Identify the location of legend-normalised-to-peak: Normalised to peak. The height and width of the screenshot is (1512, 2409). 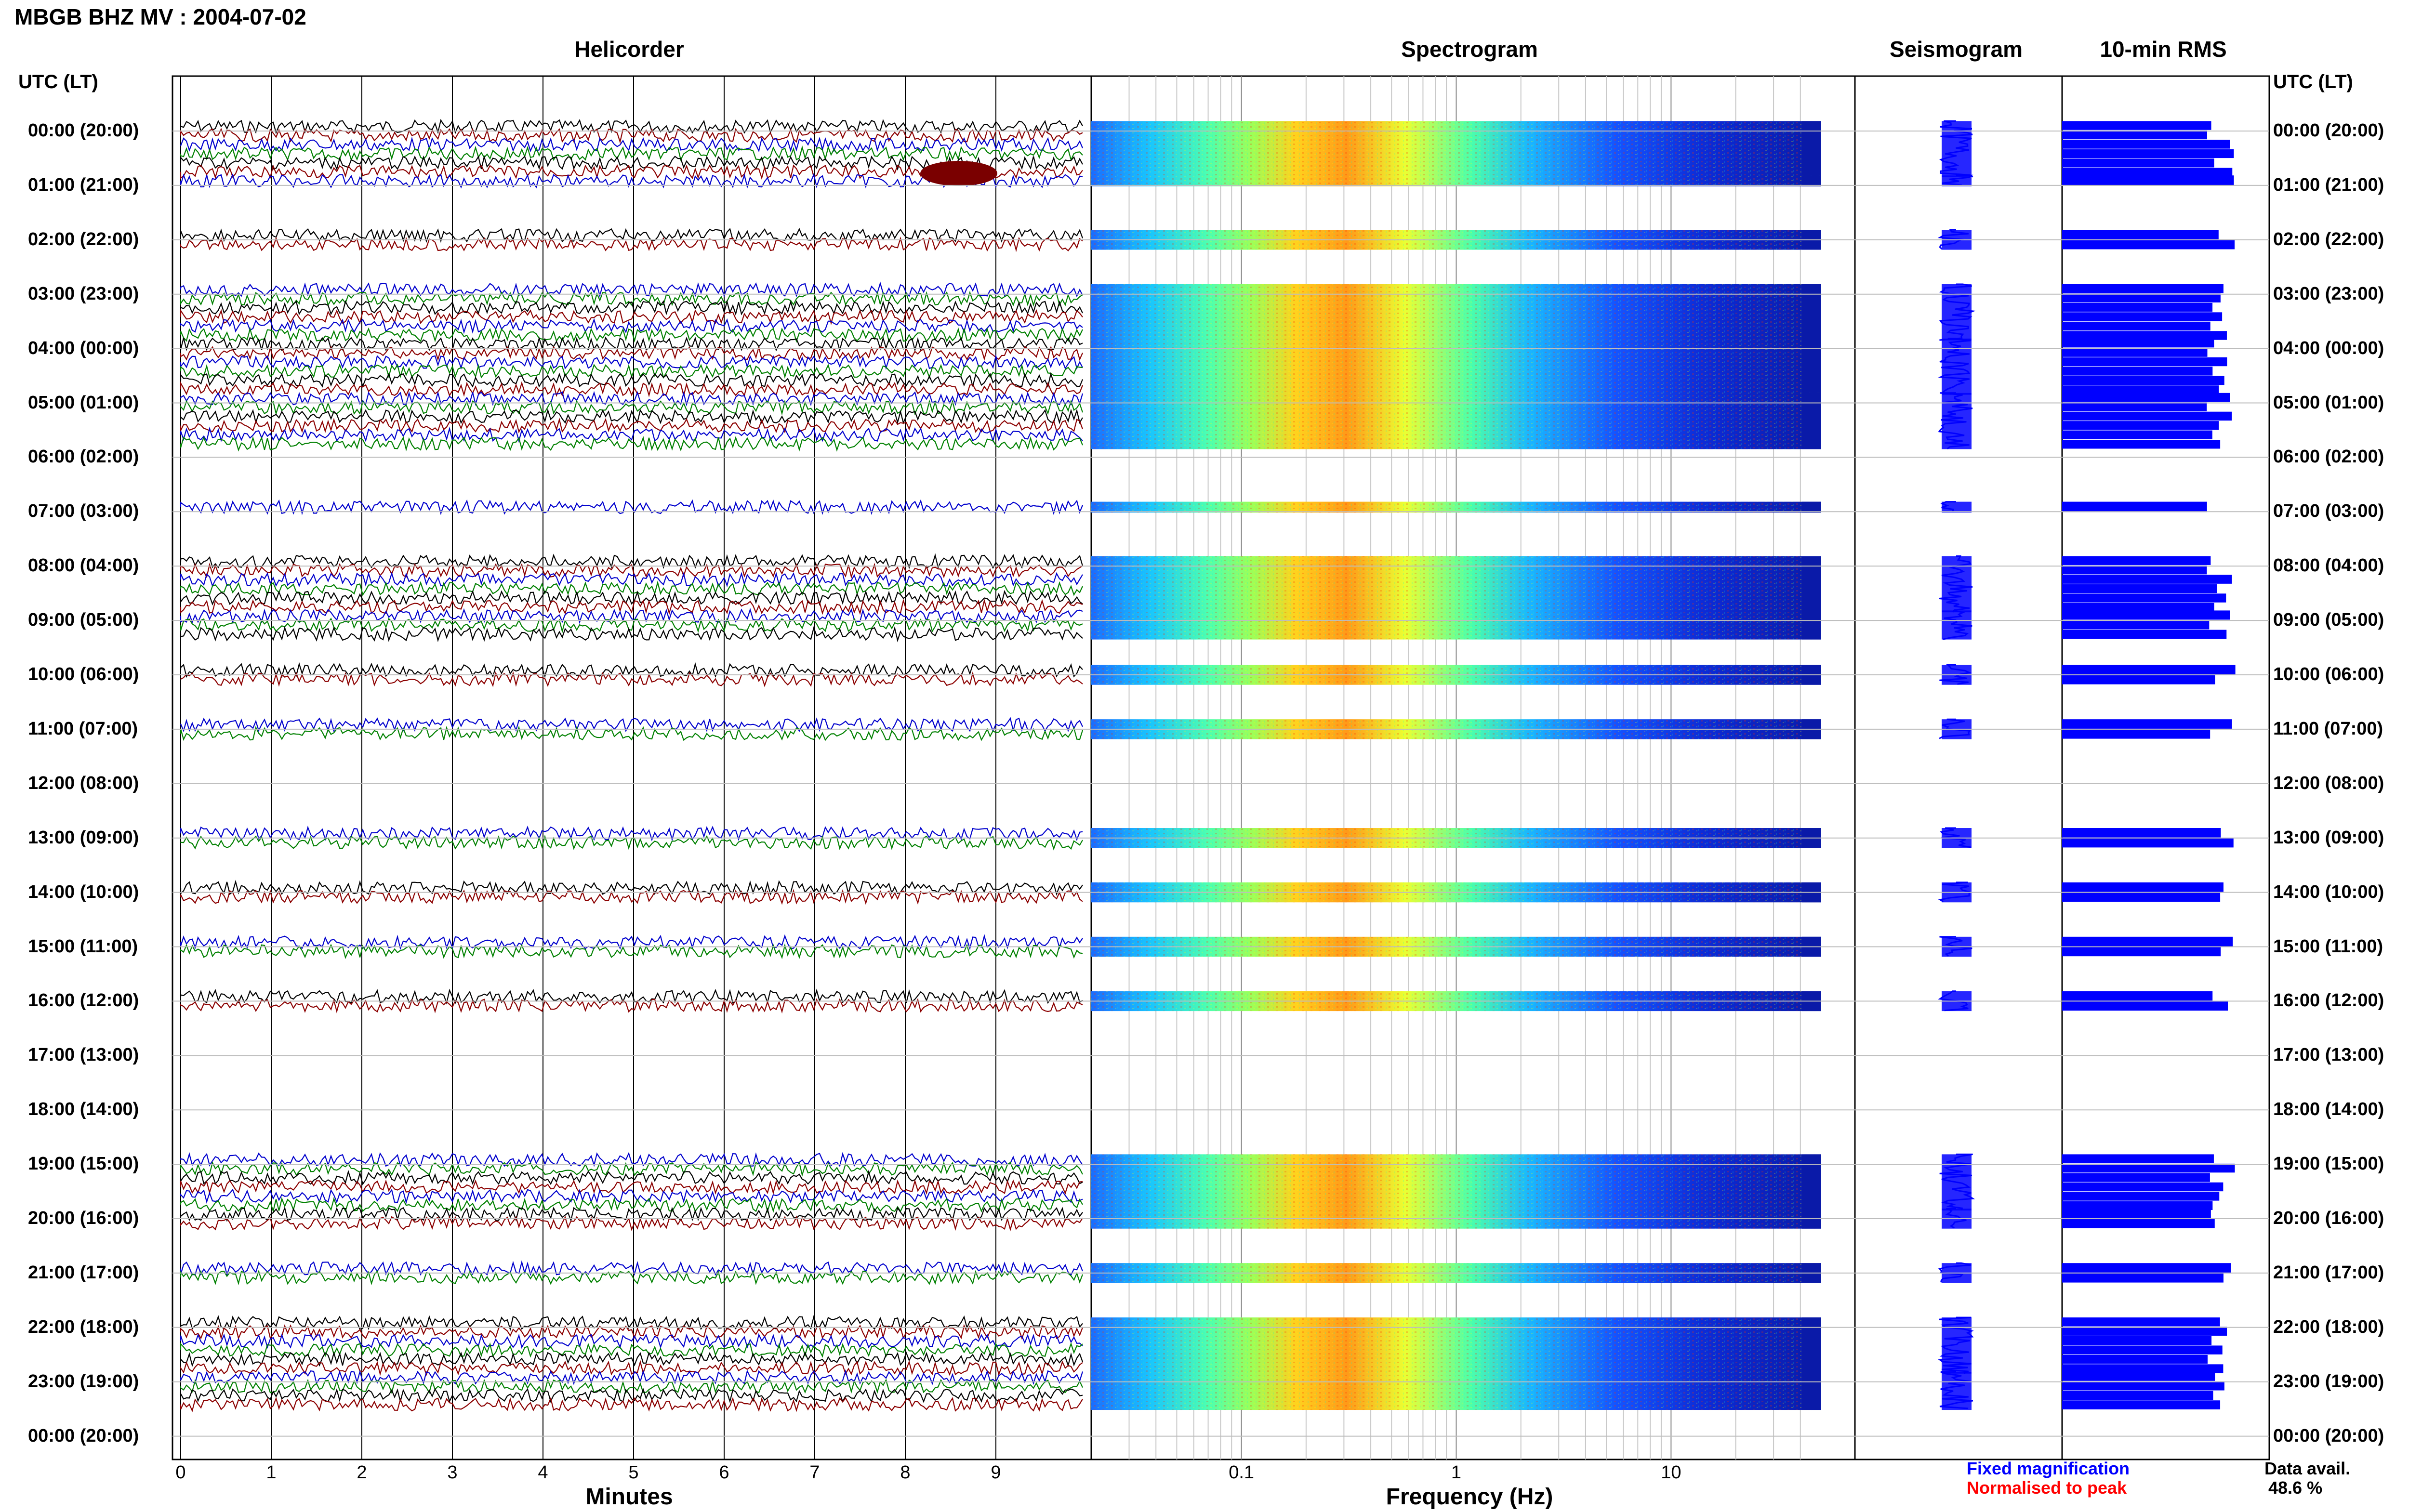
(2047, 1488).